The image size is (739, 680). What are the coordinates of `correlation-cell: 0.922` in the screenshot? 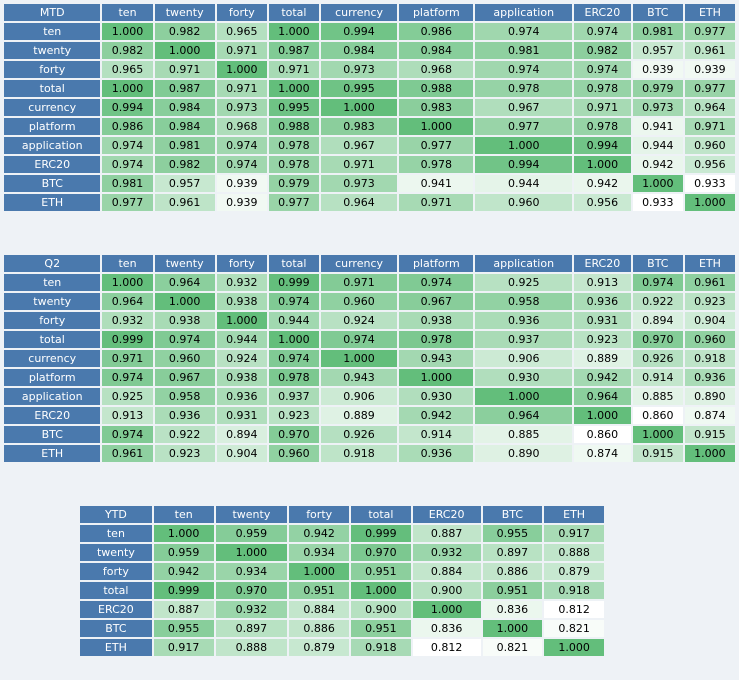 It's located at (184, 434).